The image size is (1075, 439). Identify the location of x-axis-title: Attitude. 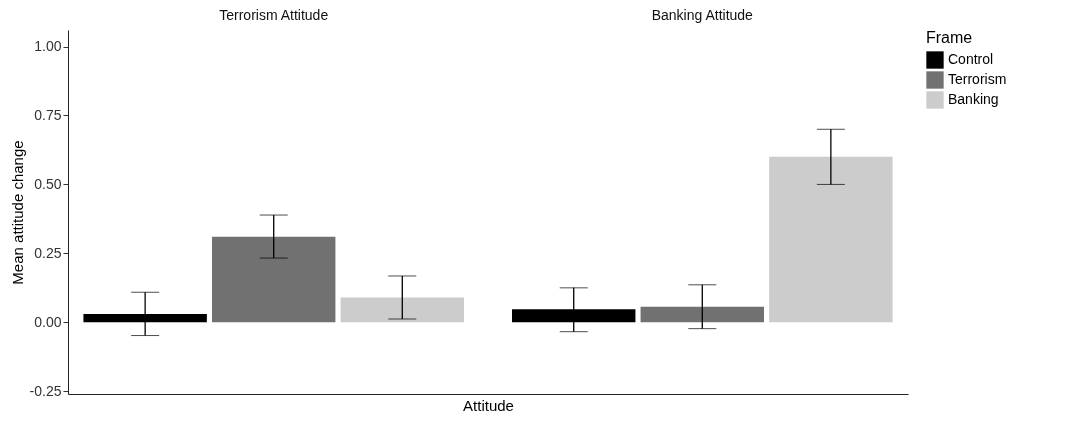
(488, 405).